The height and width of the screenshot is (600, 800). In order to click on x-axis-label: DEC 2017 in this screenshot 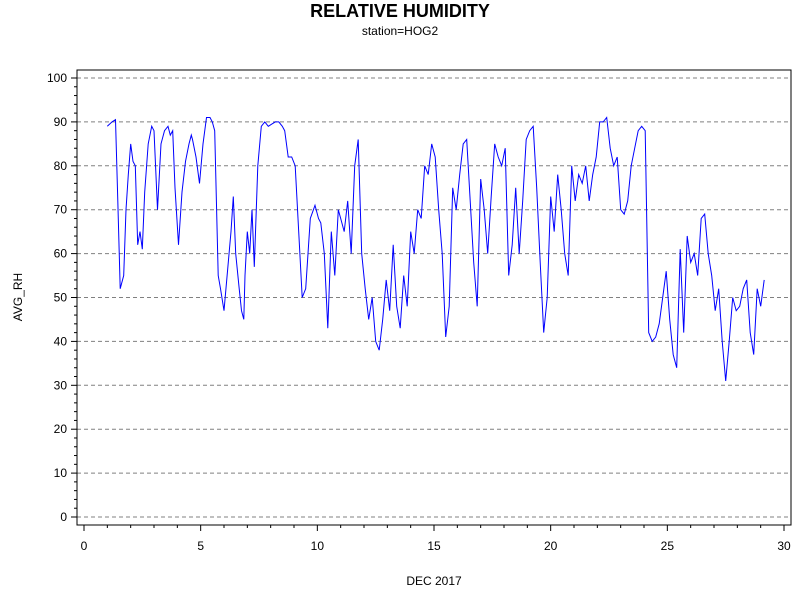, I will do `click(434, 581)`.